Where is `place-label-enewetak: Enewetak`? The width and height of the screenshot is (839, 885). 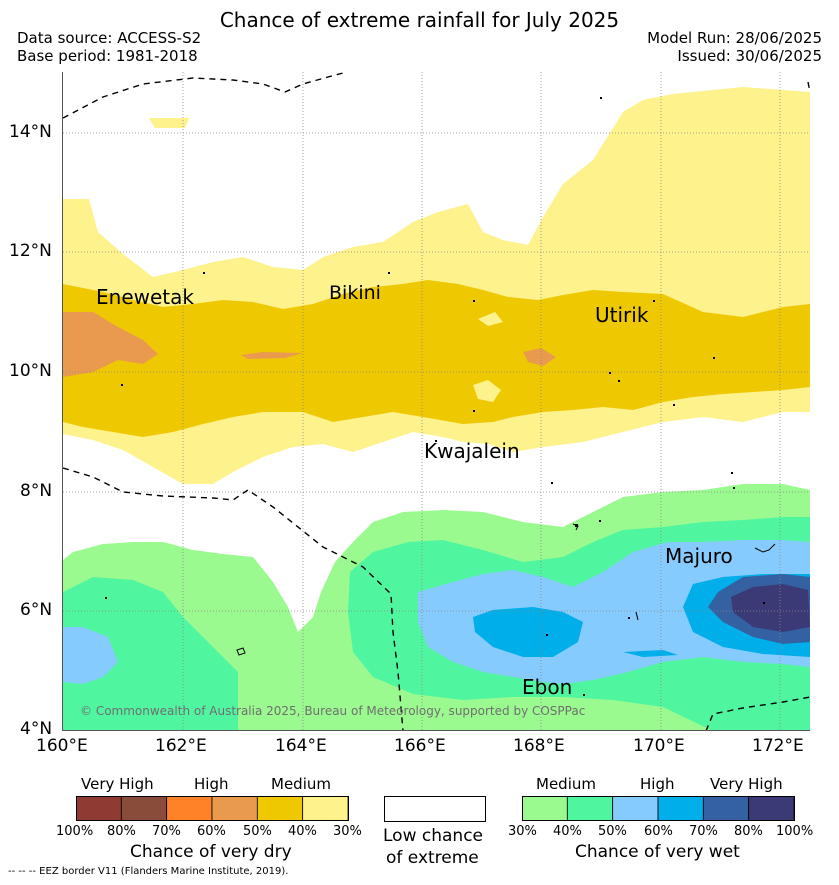 place-label-enewetak: Enewetak is located at coordinates (145, 297).